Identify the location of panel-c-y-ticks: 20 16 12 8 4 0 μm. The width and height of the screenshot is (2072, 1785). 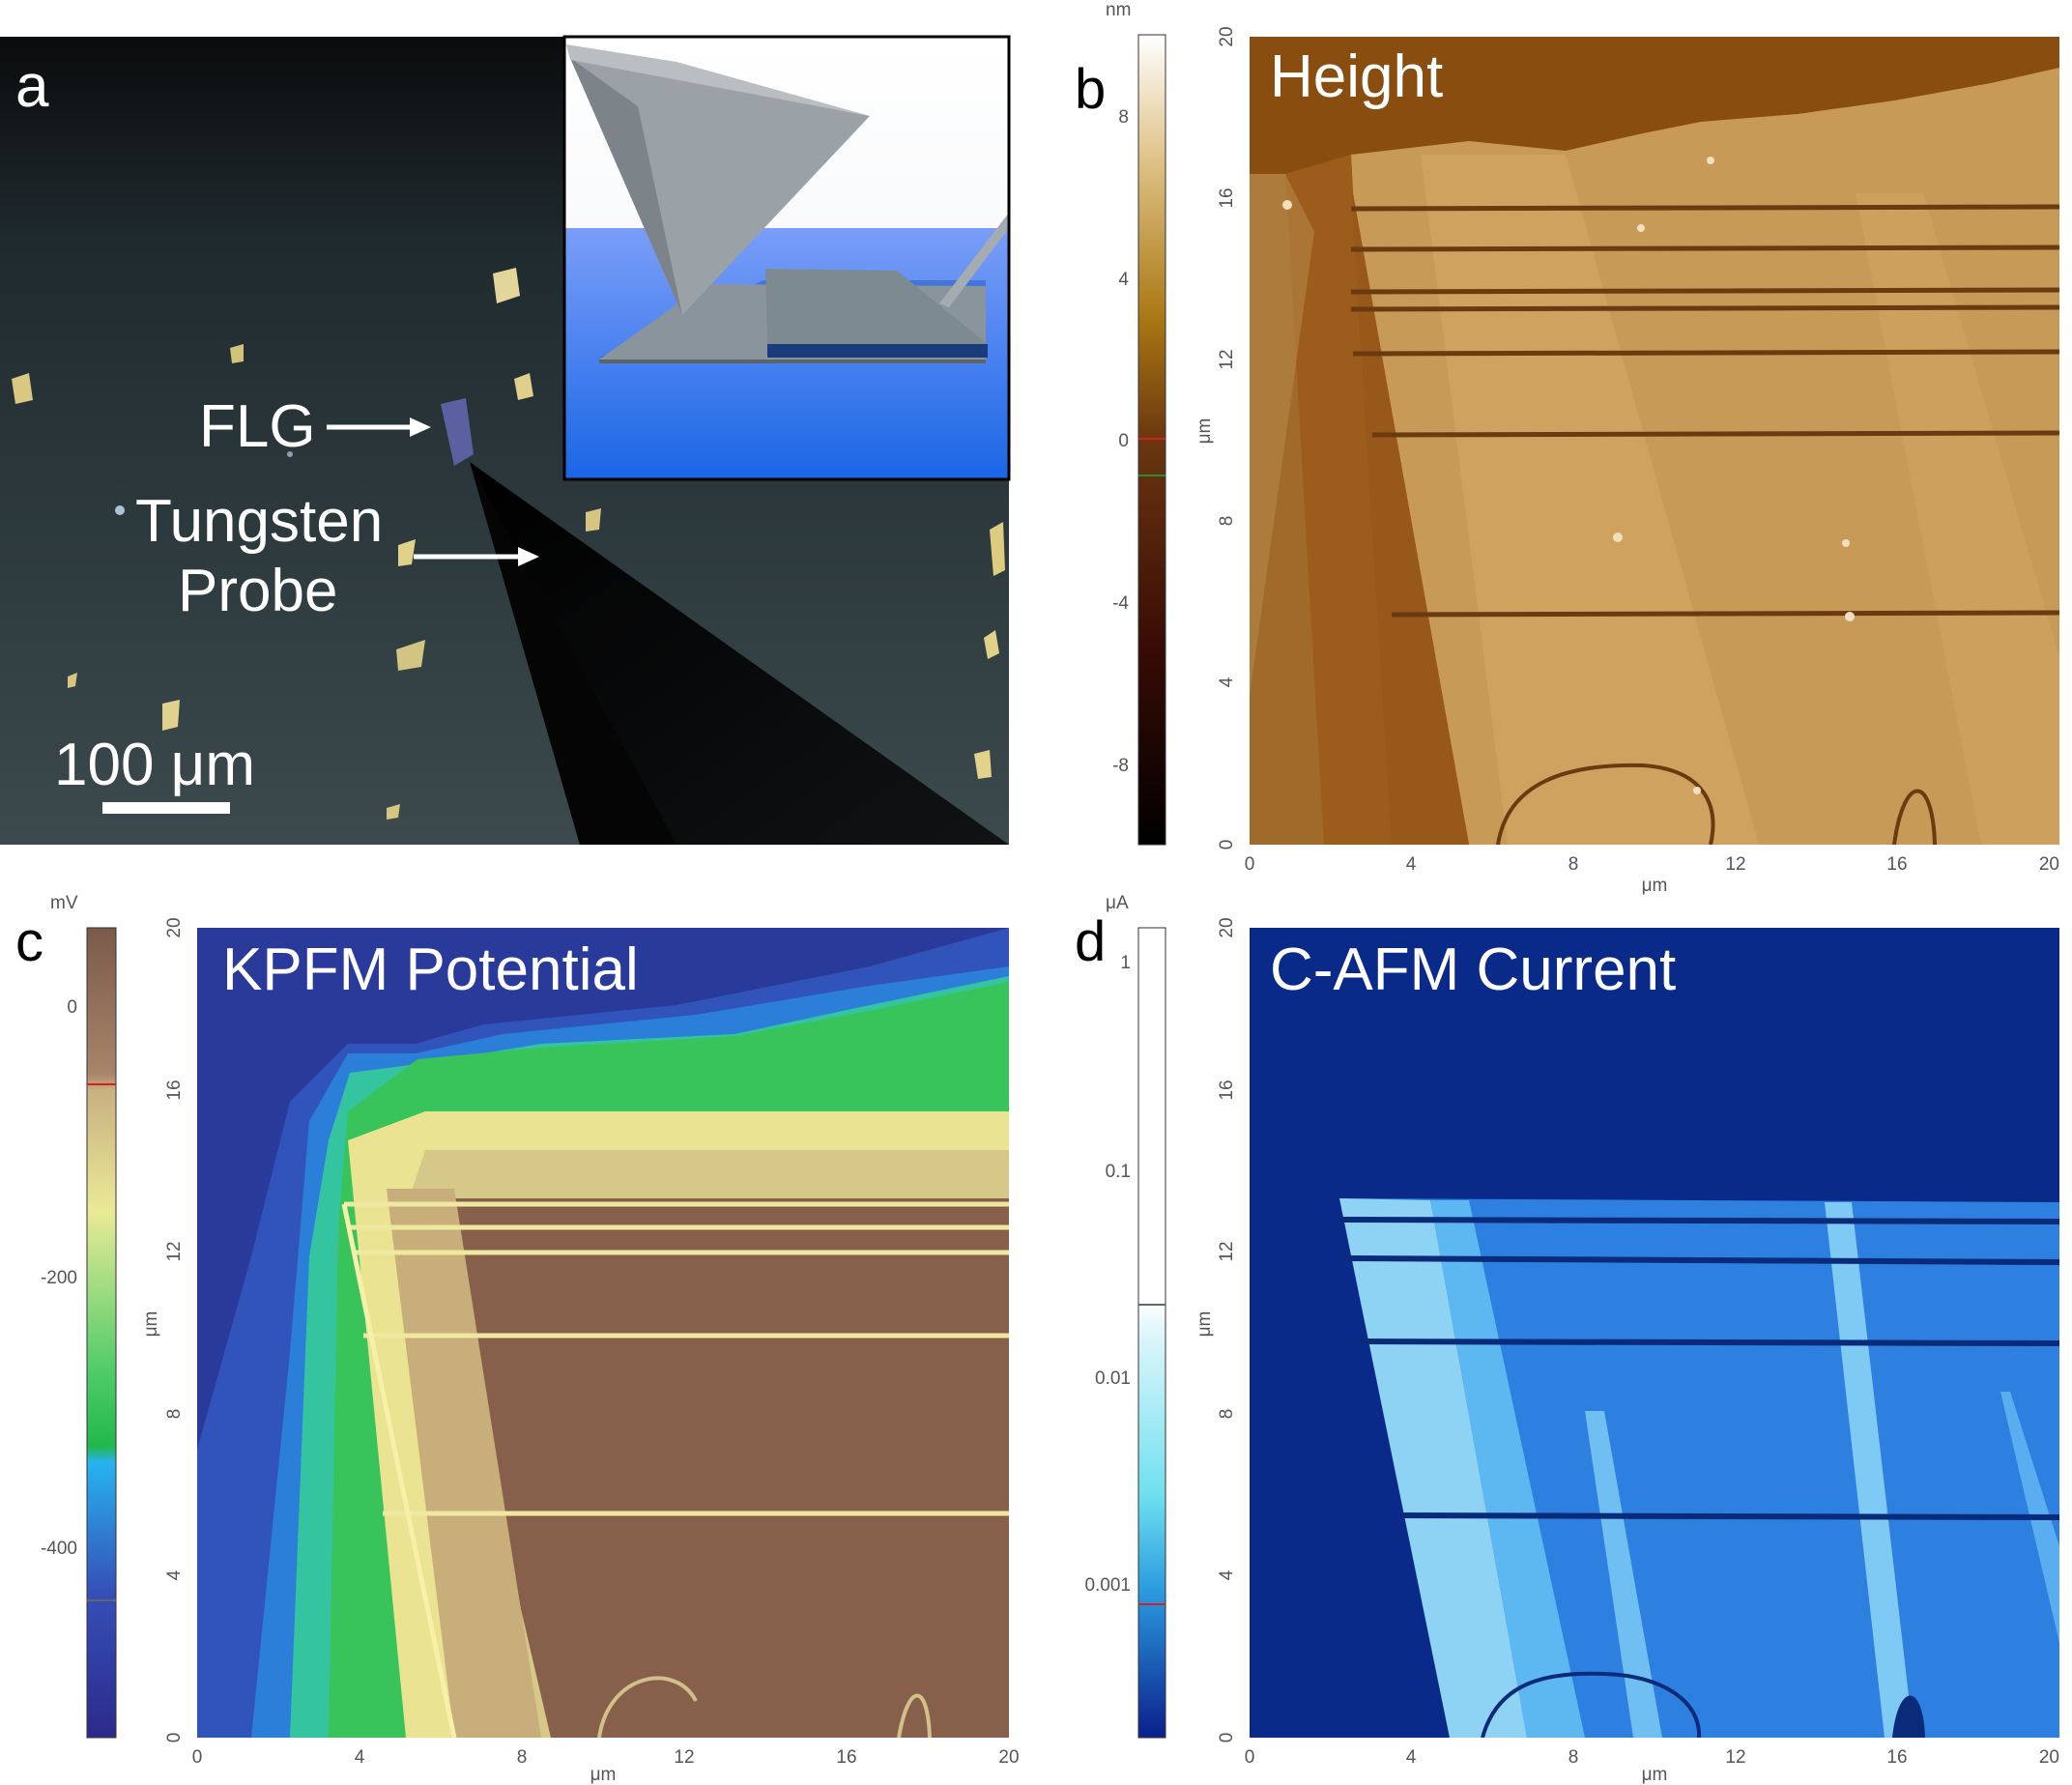
(163, 1330).